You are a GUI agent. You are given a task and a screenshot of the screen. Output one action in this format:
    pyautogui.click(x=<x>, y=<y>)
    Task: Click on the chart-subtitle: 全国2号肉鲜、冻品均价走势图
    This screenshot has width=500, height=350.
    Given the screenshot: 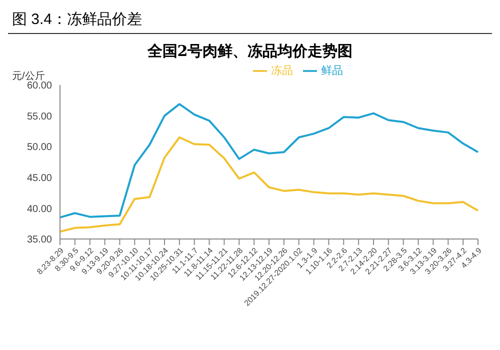 What is the action you would take?
    pyautogui.click(x=250, y=51)
    